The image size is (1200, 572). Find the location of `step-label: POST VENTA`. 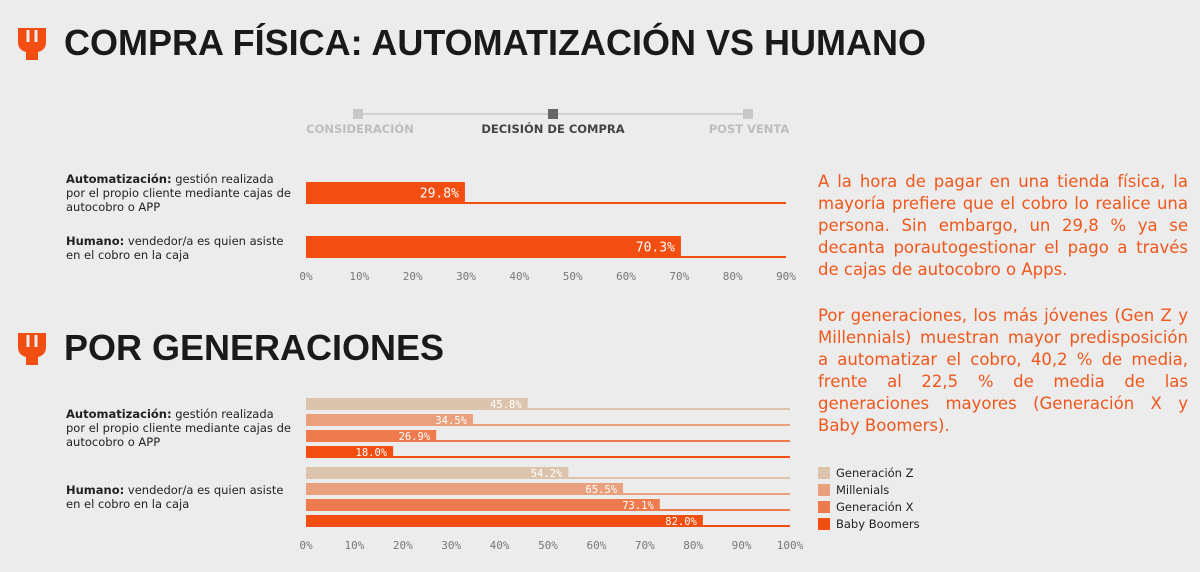

step-label: POST VENTA is located at coordinates (749, 129).